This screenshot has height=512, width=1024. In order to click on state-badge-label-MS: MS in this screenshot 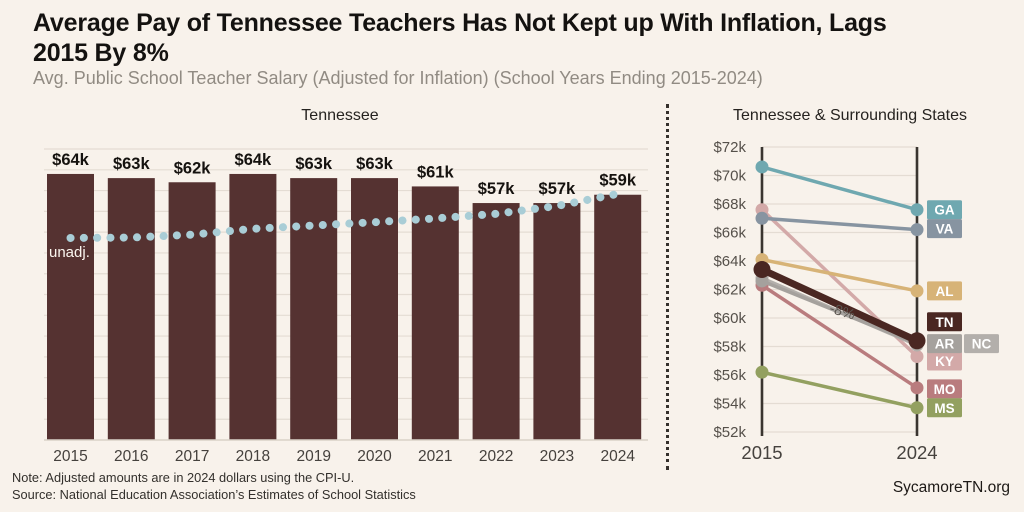, I will do `click(944, 408)`.